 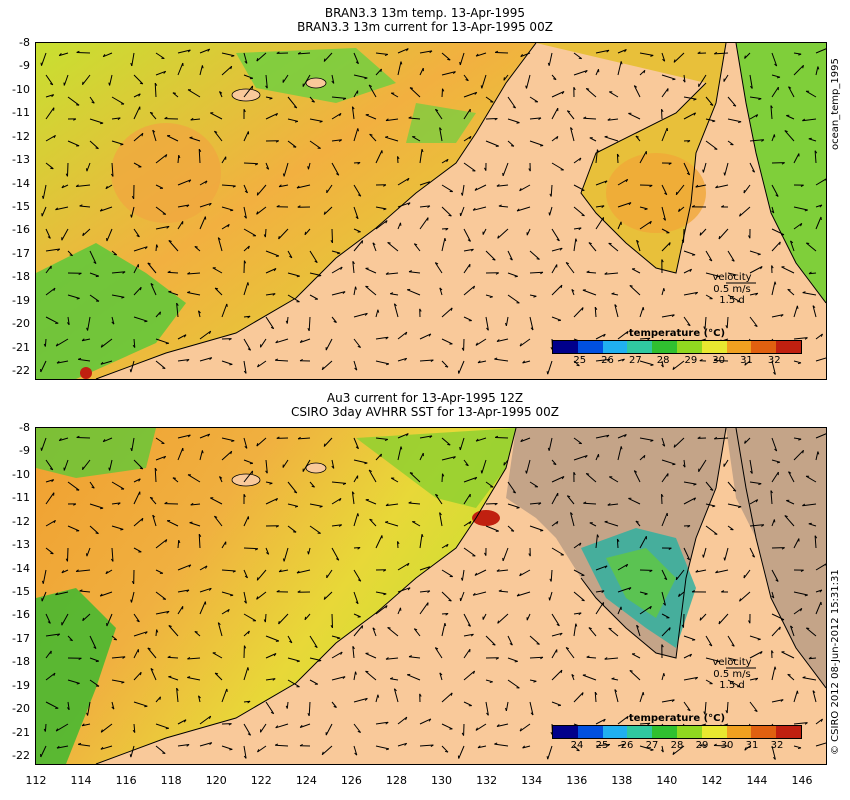 I want to click on top-colorbar-title: temperature (°C), so click(x=677, y=333).